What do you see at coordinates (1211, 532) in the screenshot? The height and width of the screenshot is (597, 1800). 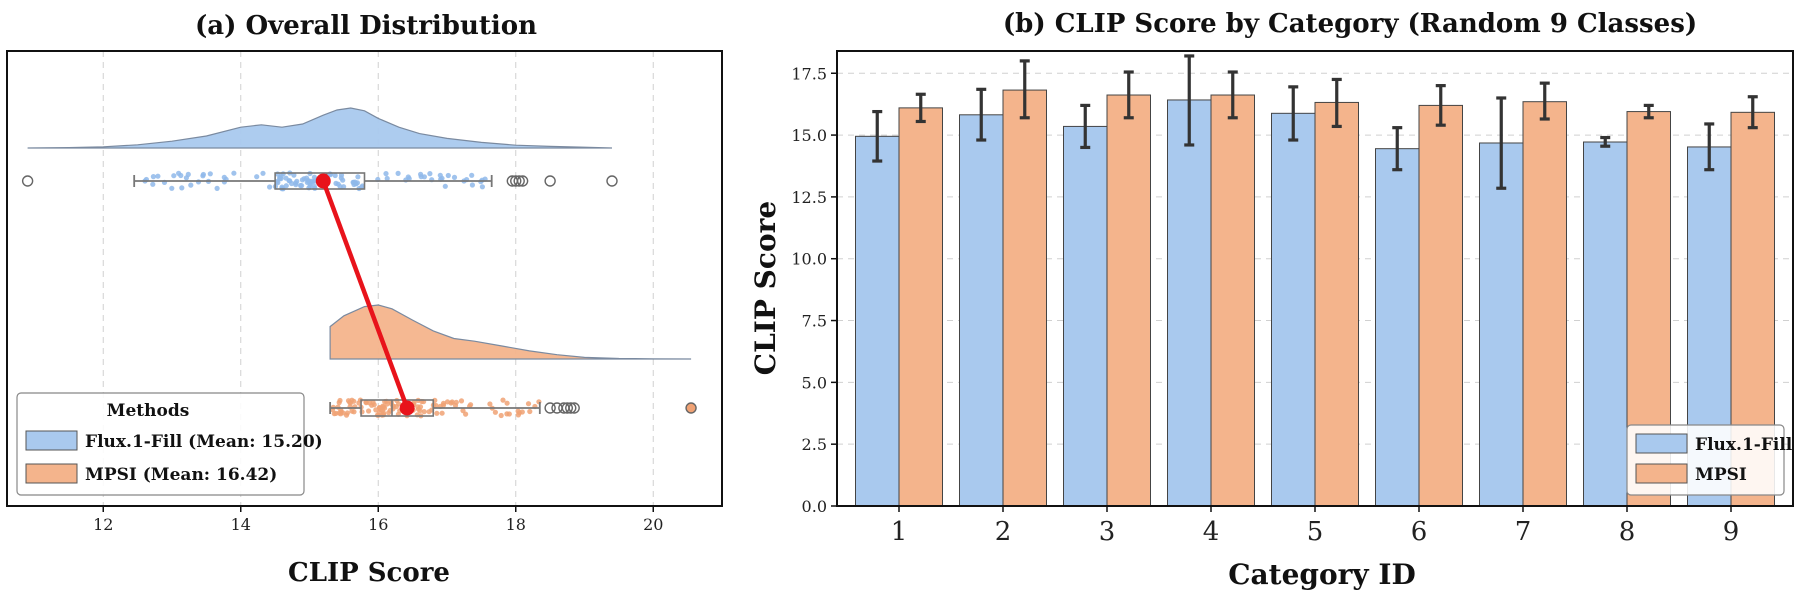 I see `x-tick-label: 4` at bounding box center [1211, 532].